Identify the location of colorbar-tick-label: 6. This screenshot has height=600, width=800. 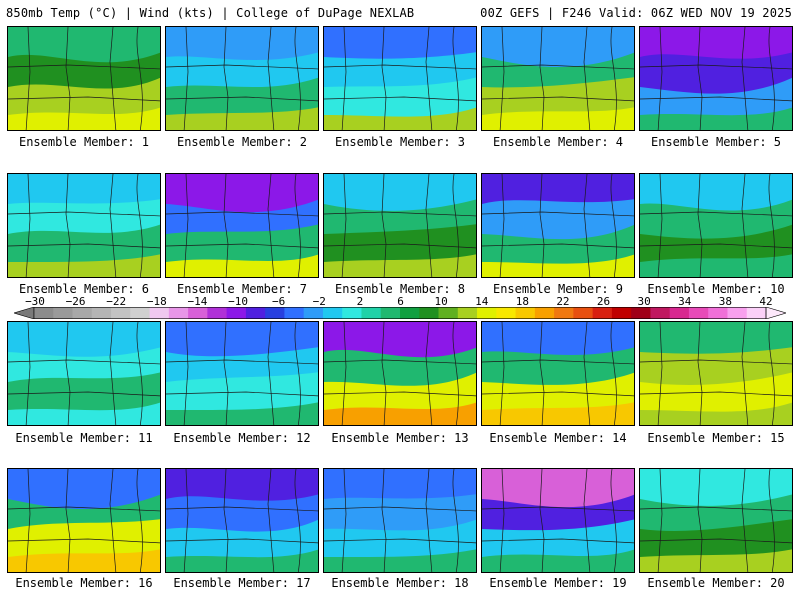
(400, 301).